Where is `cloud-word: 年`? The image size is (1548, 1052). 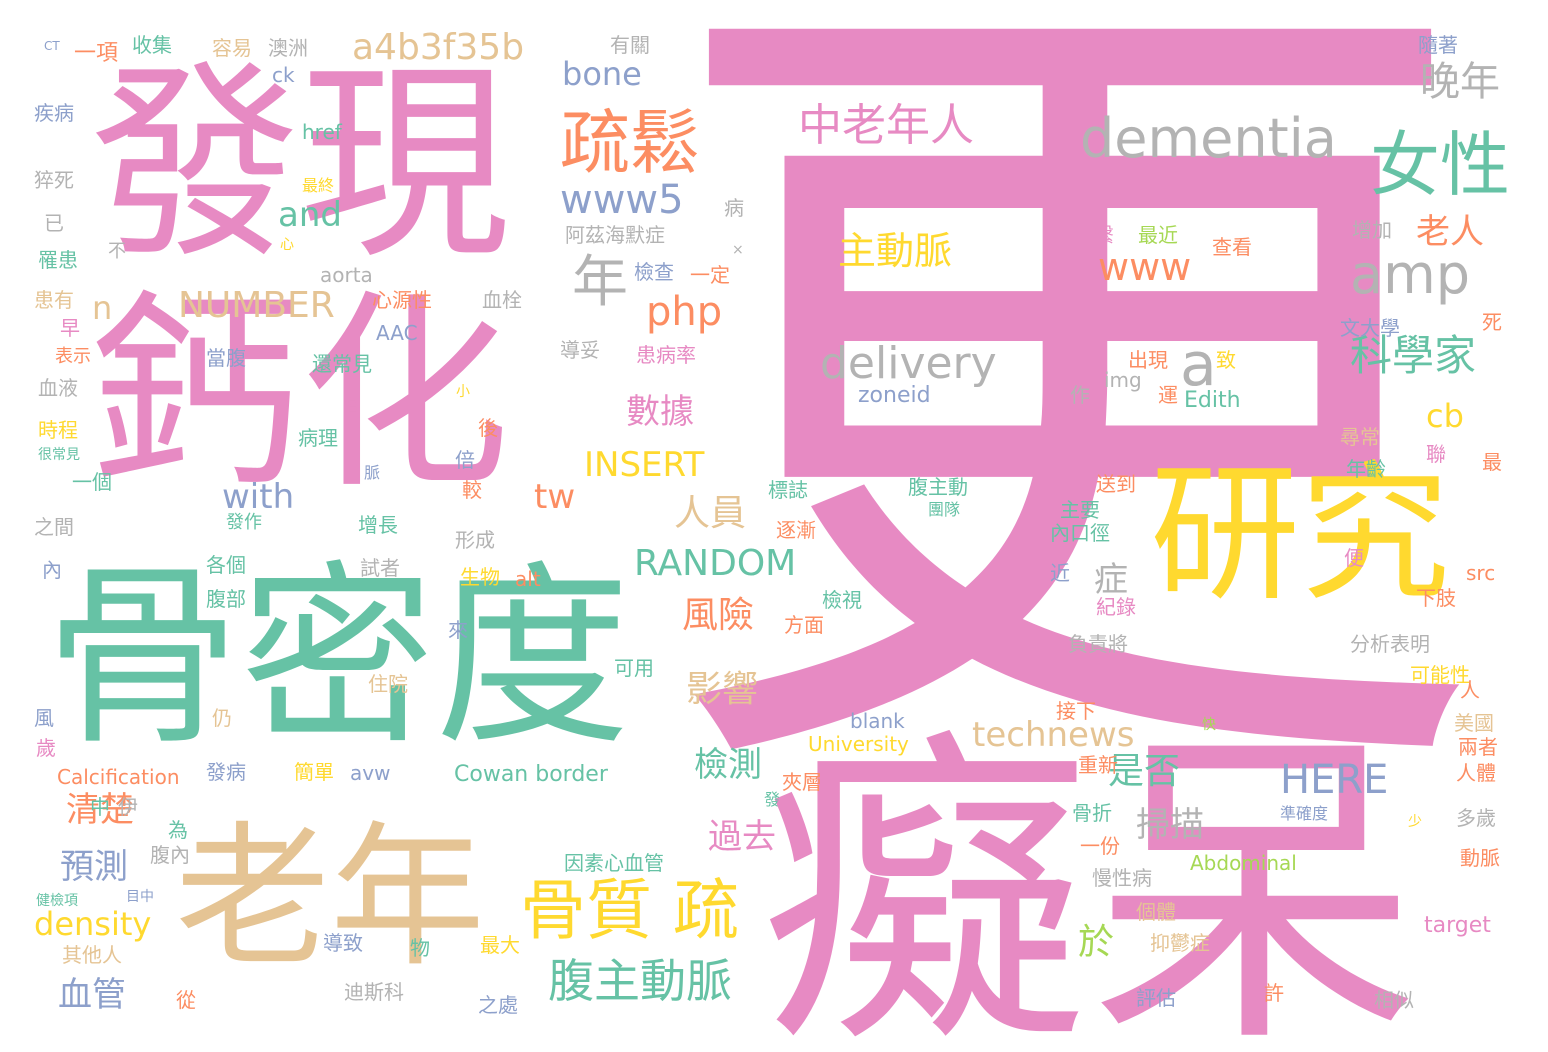
cloud-word: 年 is located at coordinates (600, 282).